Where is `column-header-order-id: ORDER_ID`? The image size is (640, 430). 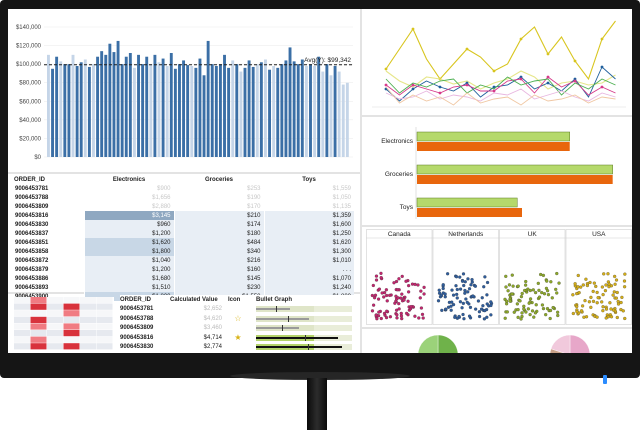
column-header-order-id: ORDER_ID is located at coordinates (136, 299).